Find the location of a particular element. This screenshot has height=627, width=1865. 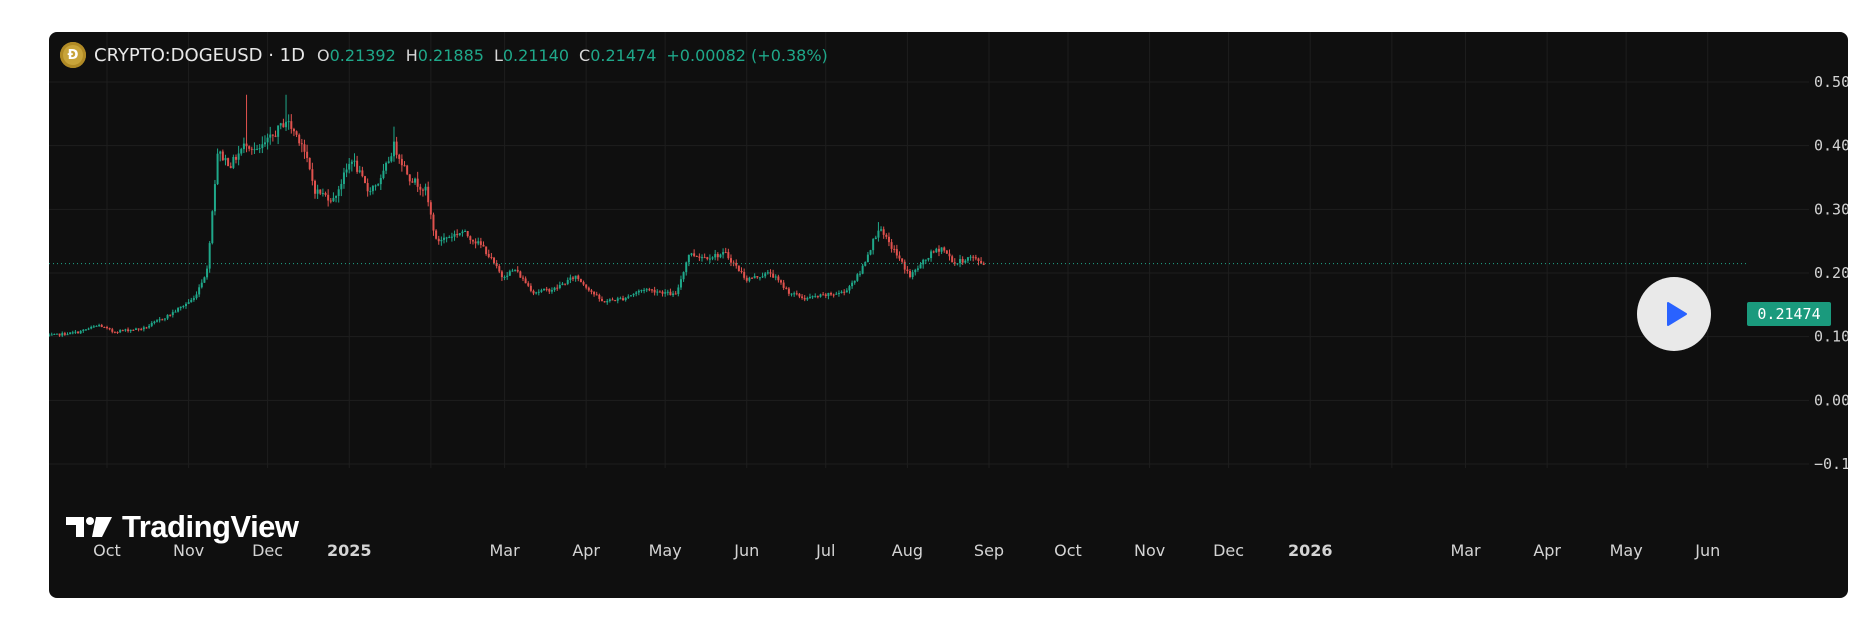

play-button is located at coordinates (1674, 314).